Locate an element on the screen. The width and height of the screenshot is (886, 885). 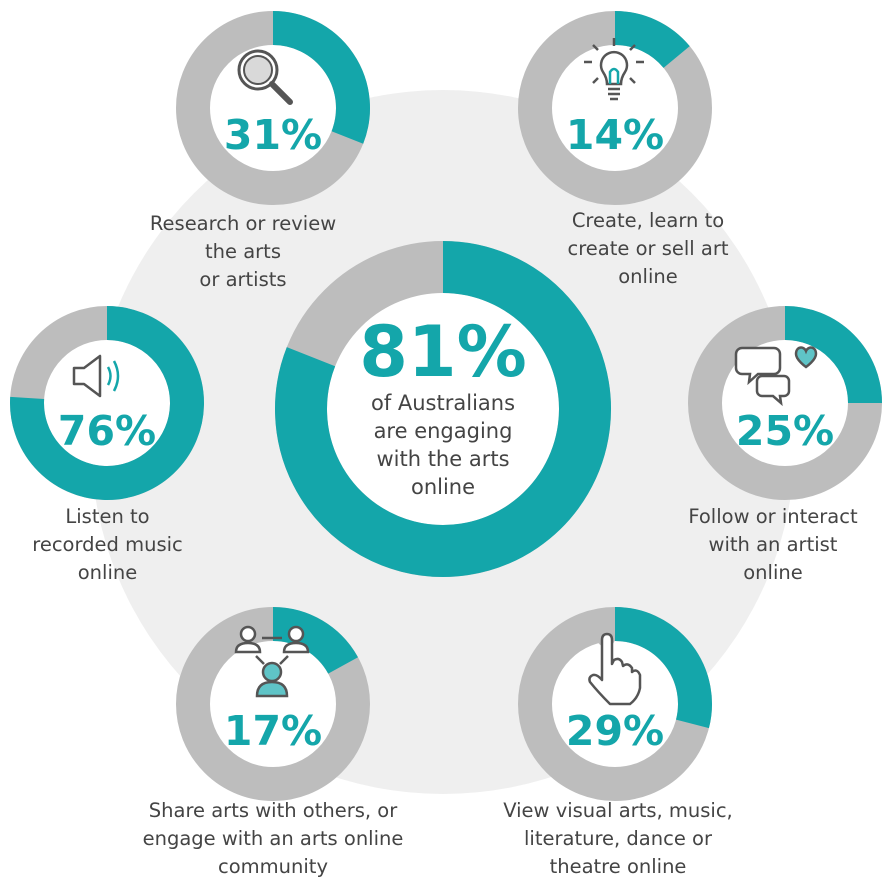
donut-value-arc-research is located at coordinates (321, 77).